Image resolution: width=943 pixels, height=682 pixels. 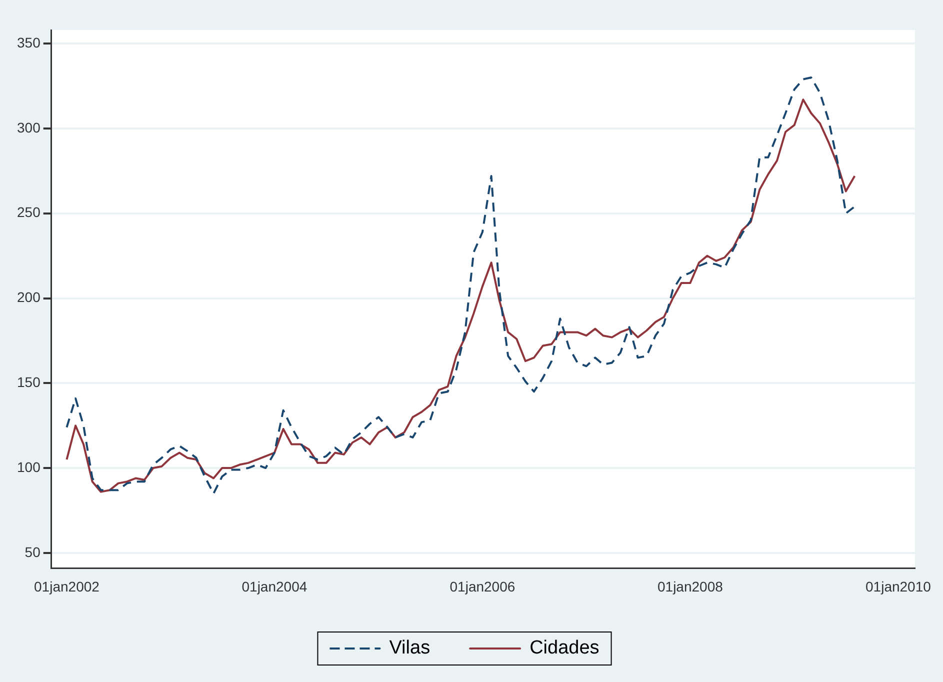 I want to click on x-tick-label: 01jan2008, so click(x=690, y=586).